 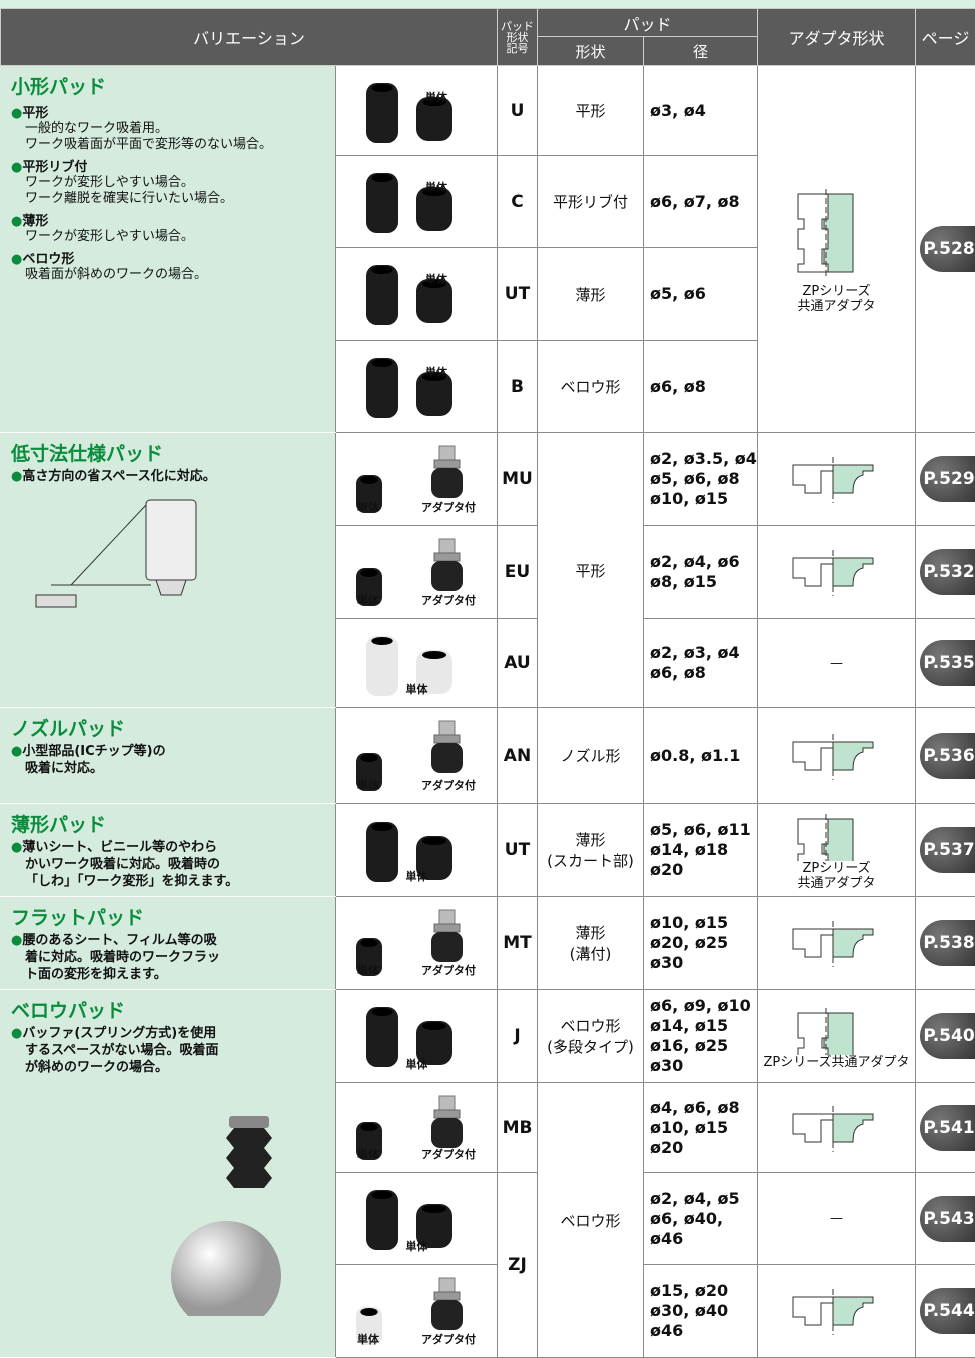 What do you see at coordinates (168, 1033) in the screenshot?
I see `desc-line: バッファ(スプリング方式)を使用` at bounding box center [168, 1033].